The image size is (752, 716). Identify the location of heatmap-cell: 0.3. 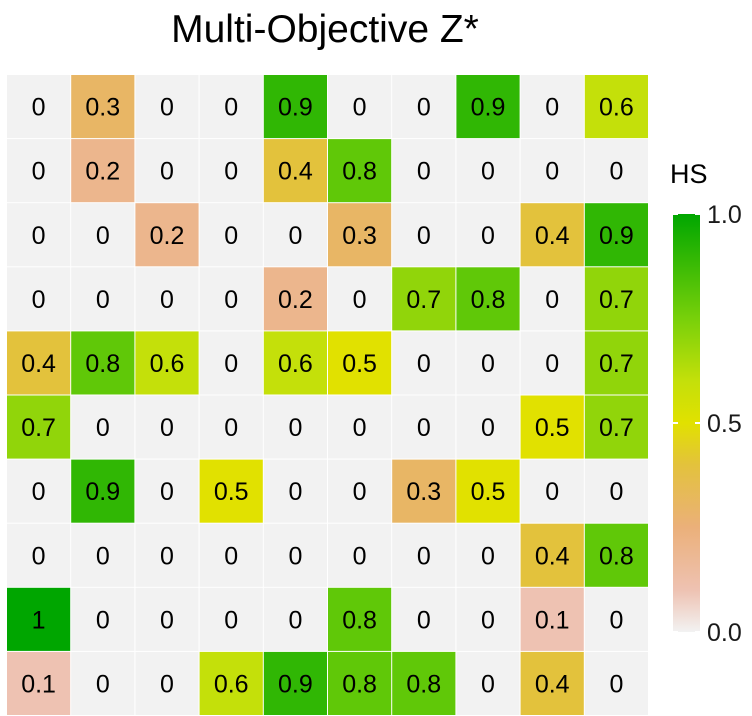
(103, 107).